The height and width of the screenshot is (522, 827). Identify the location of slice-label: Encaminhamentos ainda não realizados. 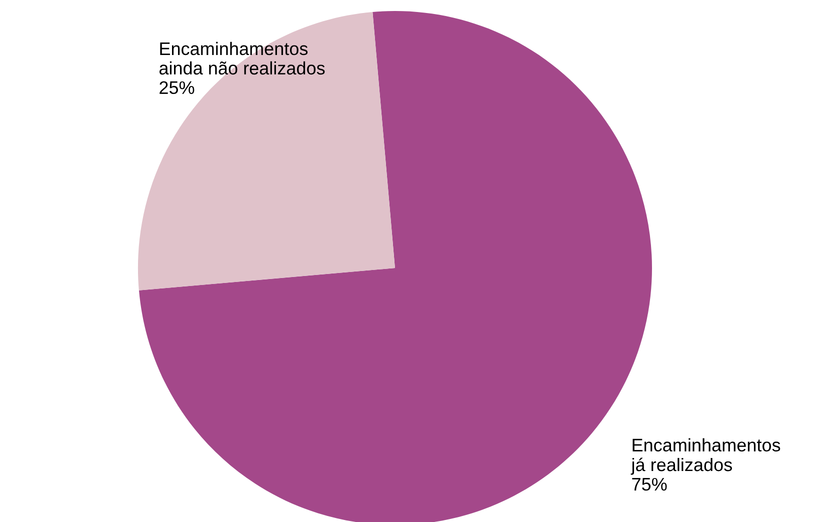
(242, 58).